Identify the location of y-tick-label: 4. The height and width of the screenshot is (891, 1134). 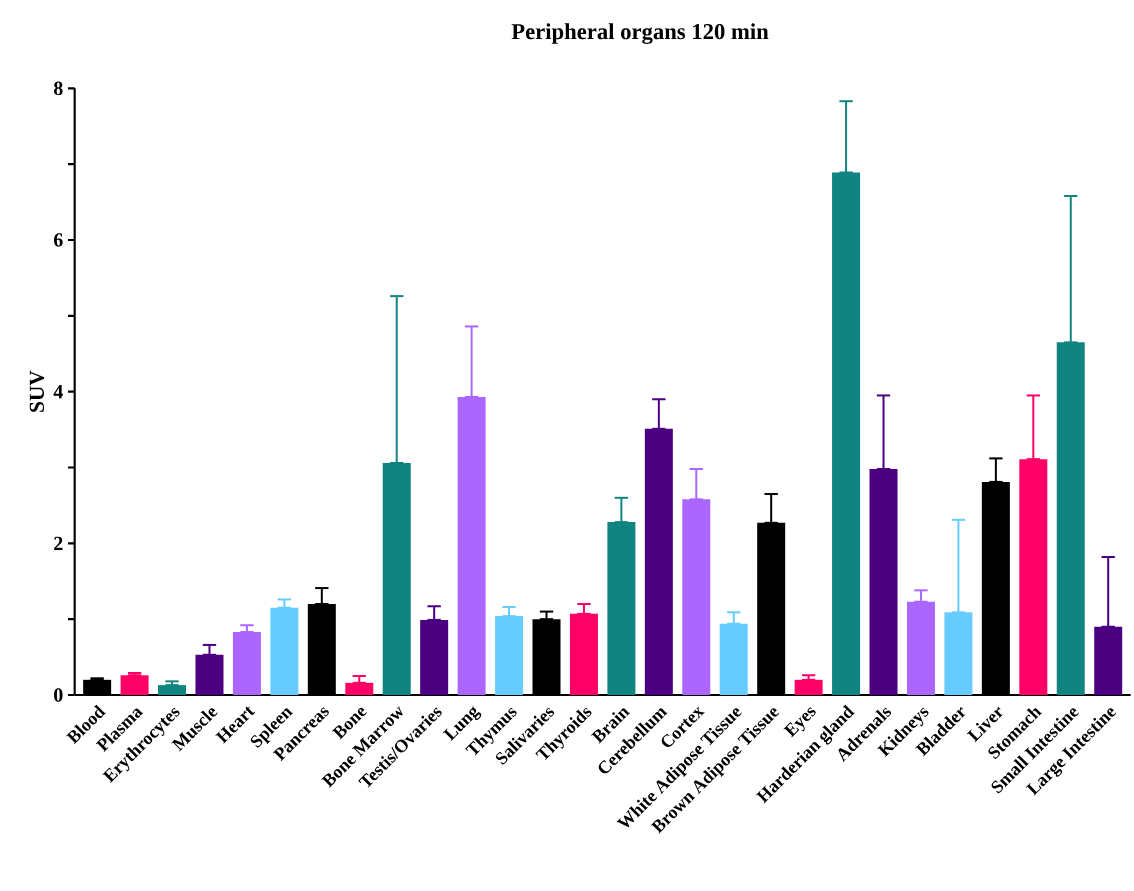
(58, 392).